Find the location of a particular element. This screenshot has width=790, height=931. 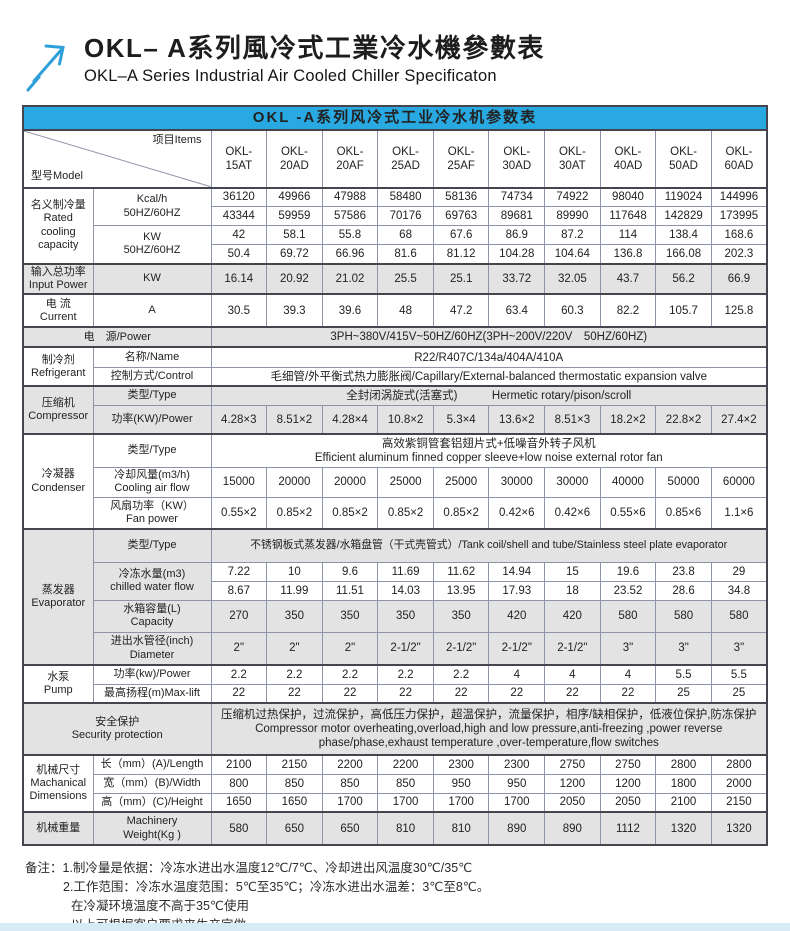

data-cell: OKL- 50AD is located at coordinates (683, 159).